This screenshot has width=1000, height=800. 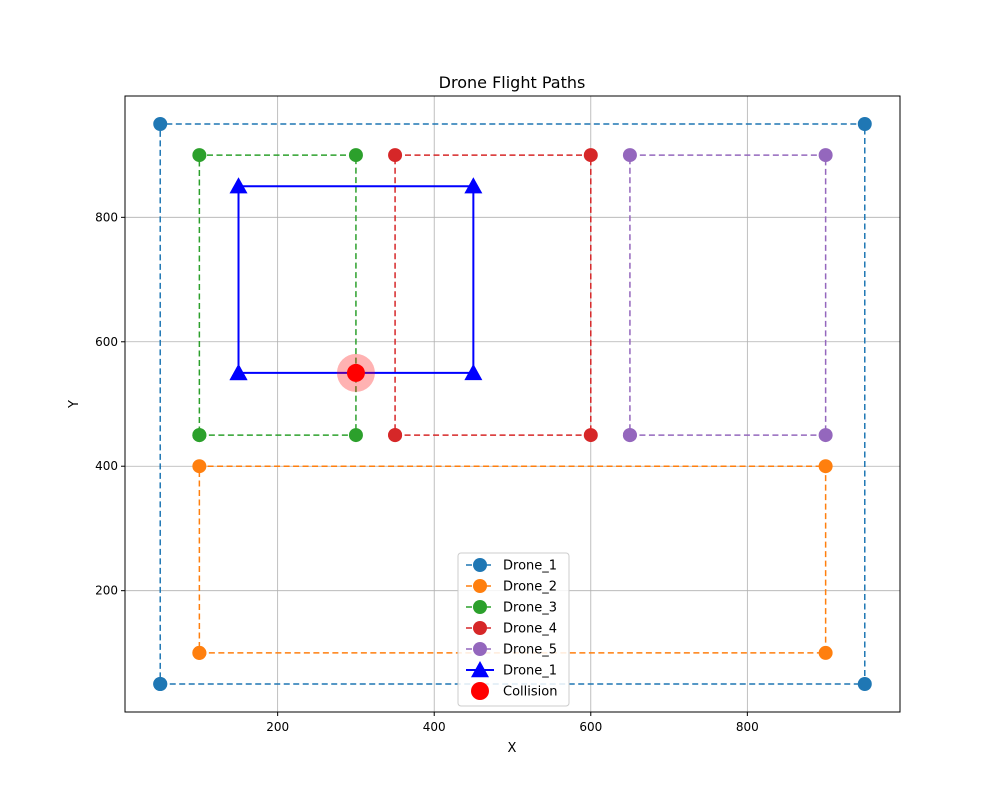 I want to click on series-line, so click(x=277, y=295).